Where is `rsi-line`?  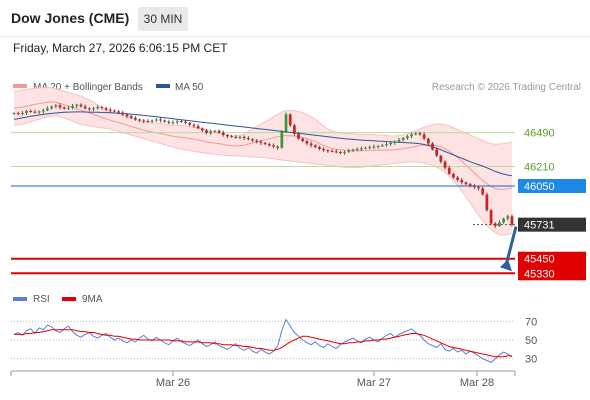
rsi-line is located at coordinates (263, 340).